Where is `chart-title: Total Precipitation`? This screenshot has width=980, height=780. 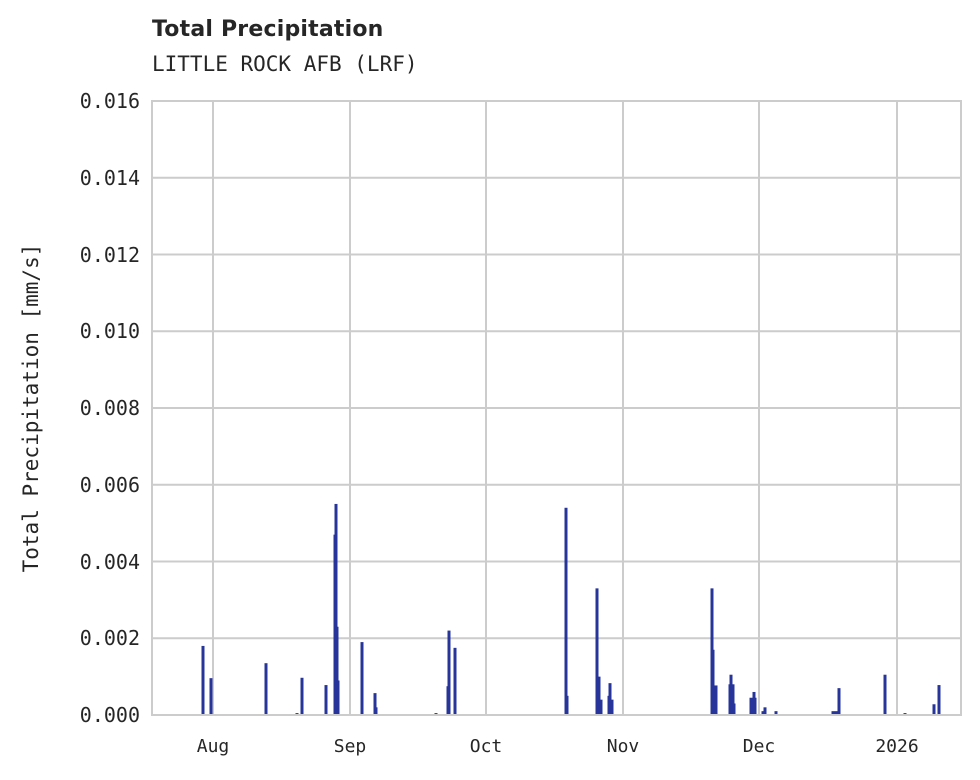 chart-title: Total Precipitation is located at coordinates (268, 29).